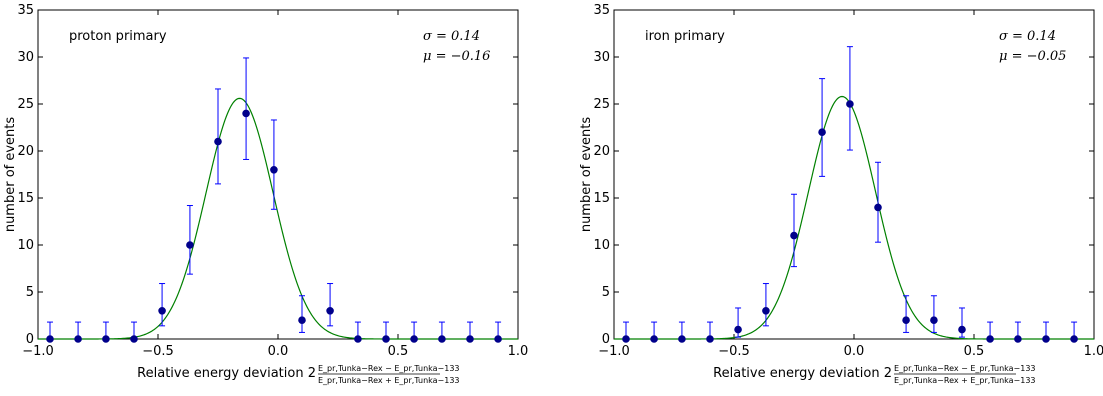  Describe the element at coordinates (1032, 56) in the screenshot. I see `mu-annotation: μ = −0.05` at that location.